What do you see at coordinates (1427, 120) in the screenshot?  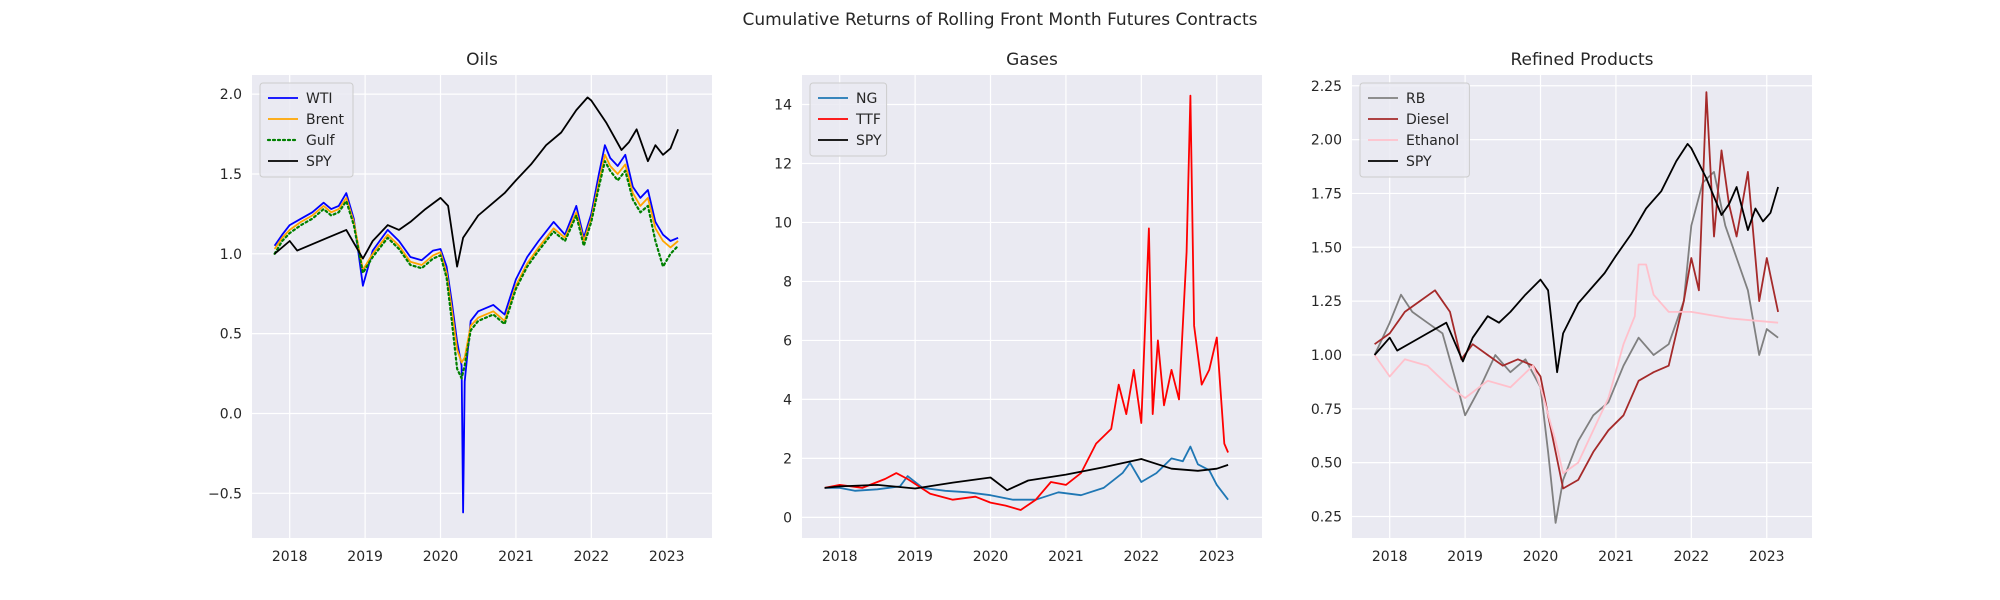 I see `legend-label-diesel: Diesel` at bounding box center [1427, 120].